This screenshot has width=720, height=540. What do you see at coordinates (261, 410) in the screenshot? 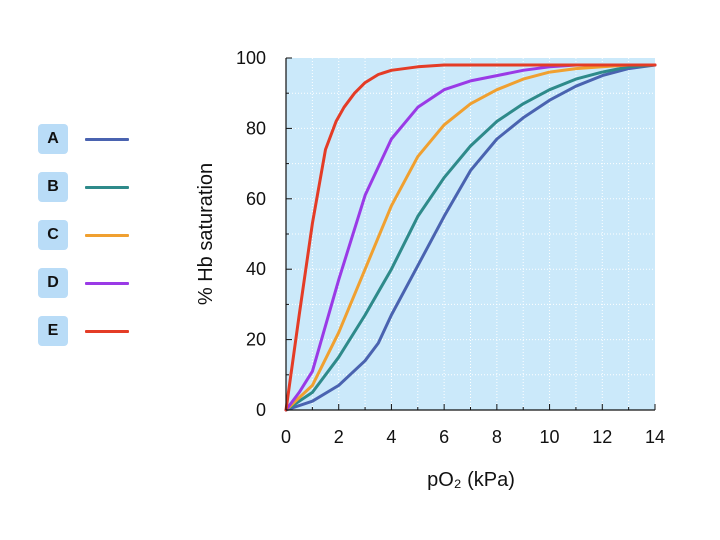
I see `y-tick-label: 0` at bounding box center [261, 410].